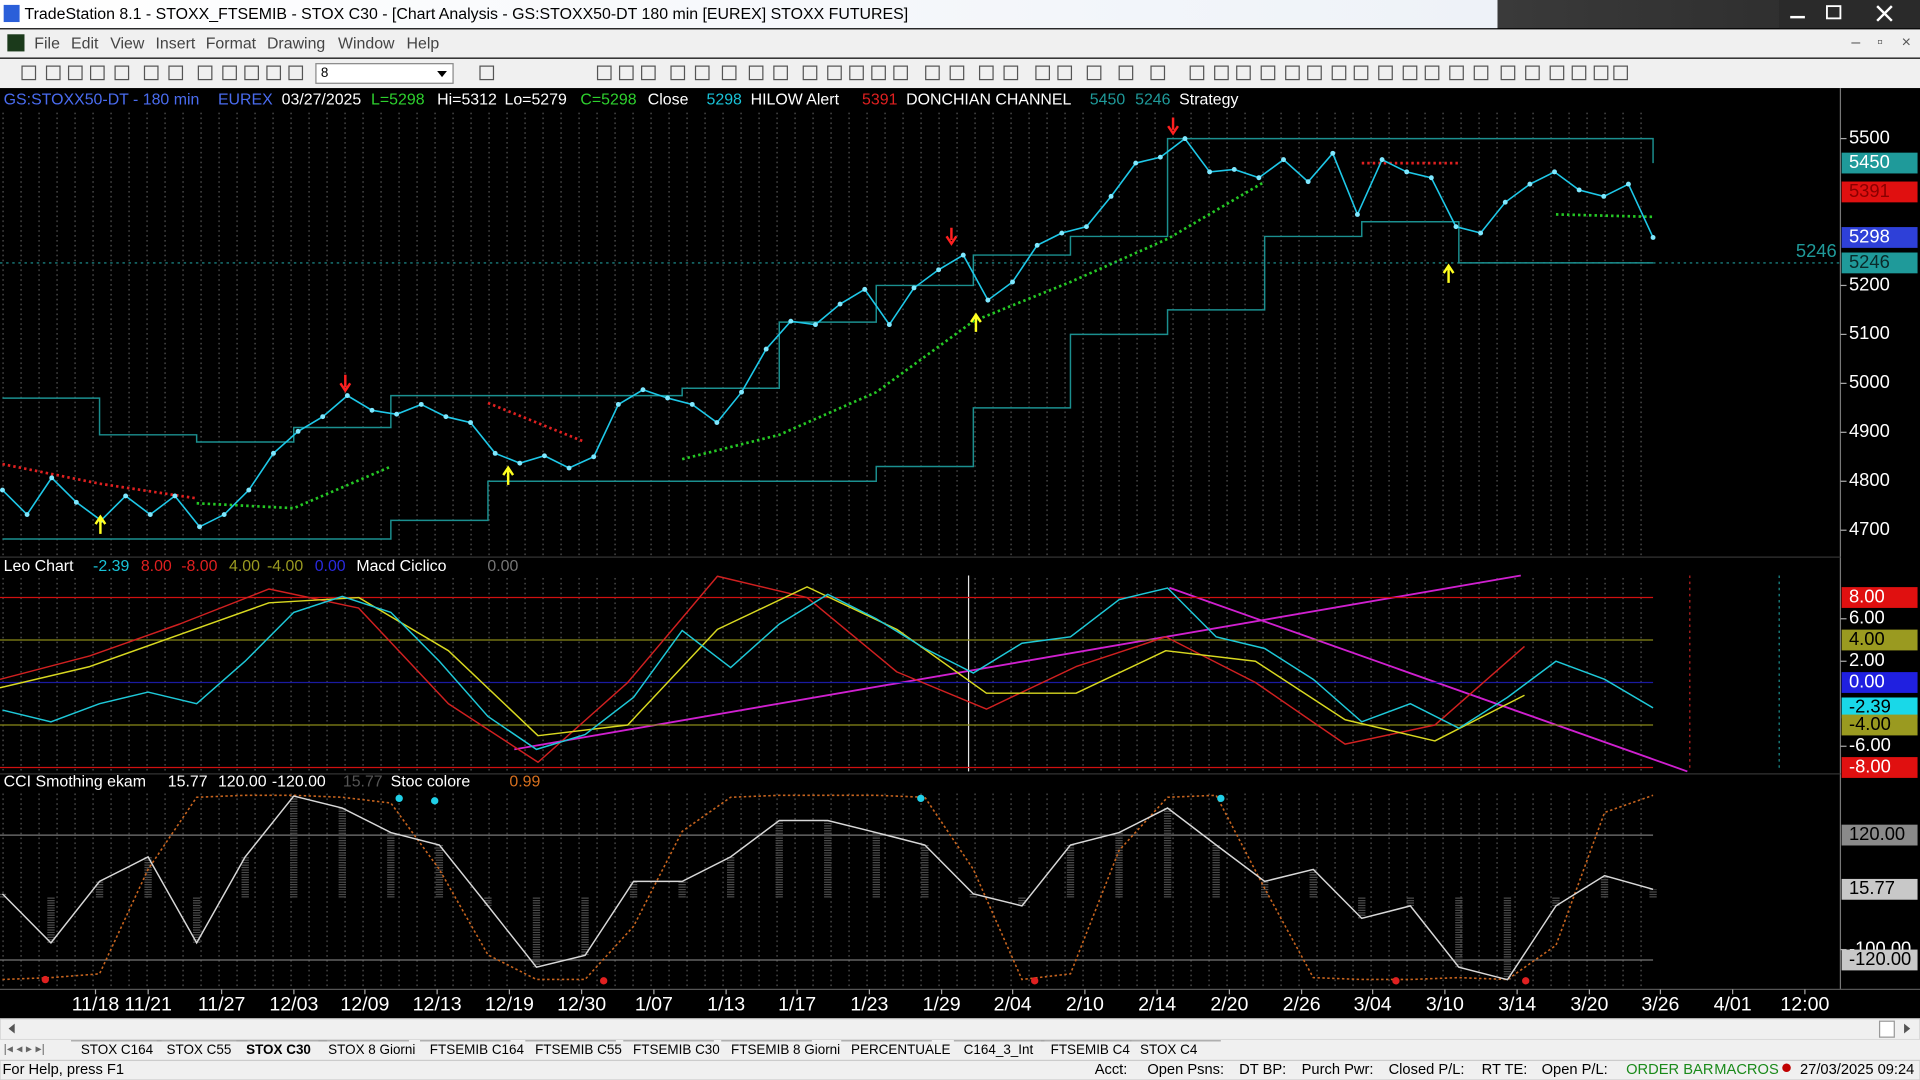 This screenshot has height=1080, width=1920. What do you see at coordinates (296, 43) in the screenshot?
I see `menu-item: Drawing` at bounding box center [296, 43].